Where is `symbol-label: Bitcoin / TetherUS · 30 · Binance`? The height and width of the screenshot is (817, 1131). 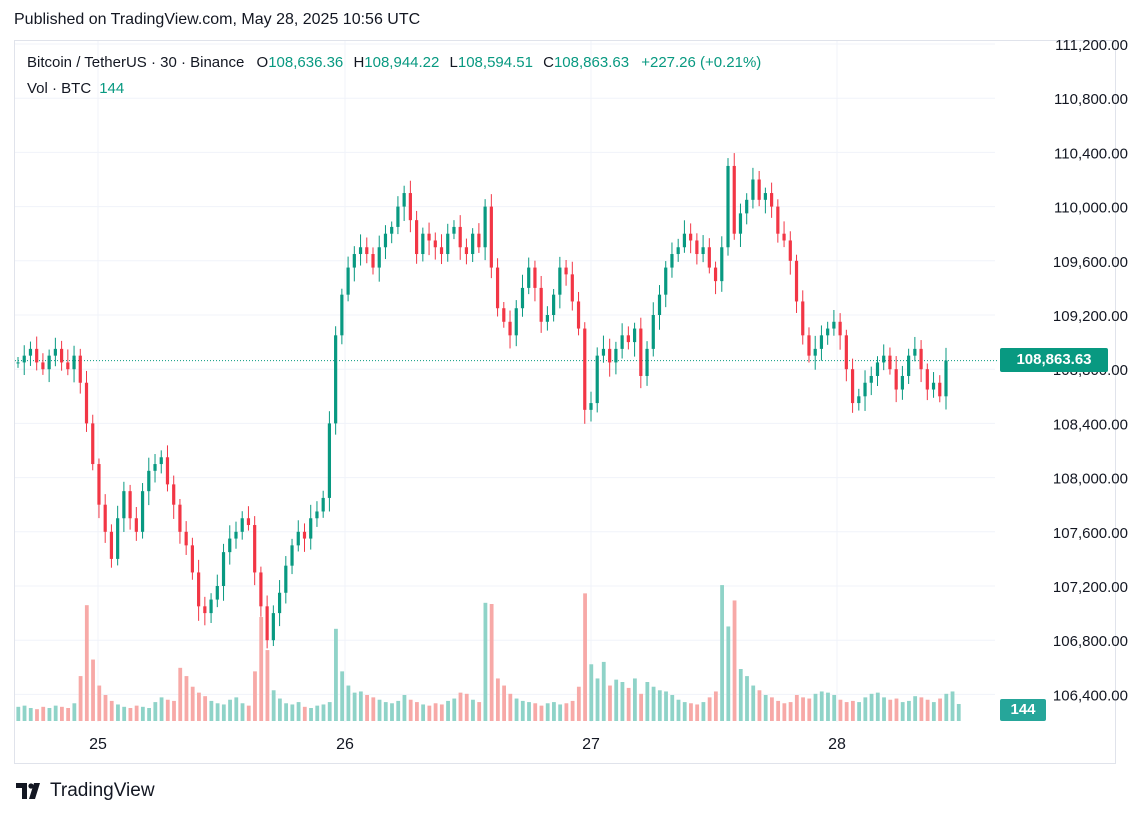 symbol-label: Bitcoin / TetherUS · 30 · Binance is located at coordinates (136, 62).